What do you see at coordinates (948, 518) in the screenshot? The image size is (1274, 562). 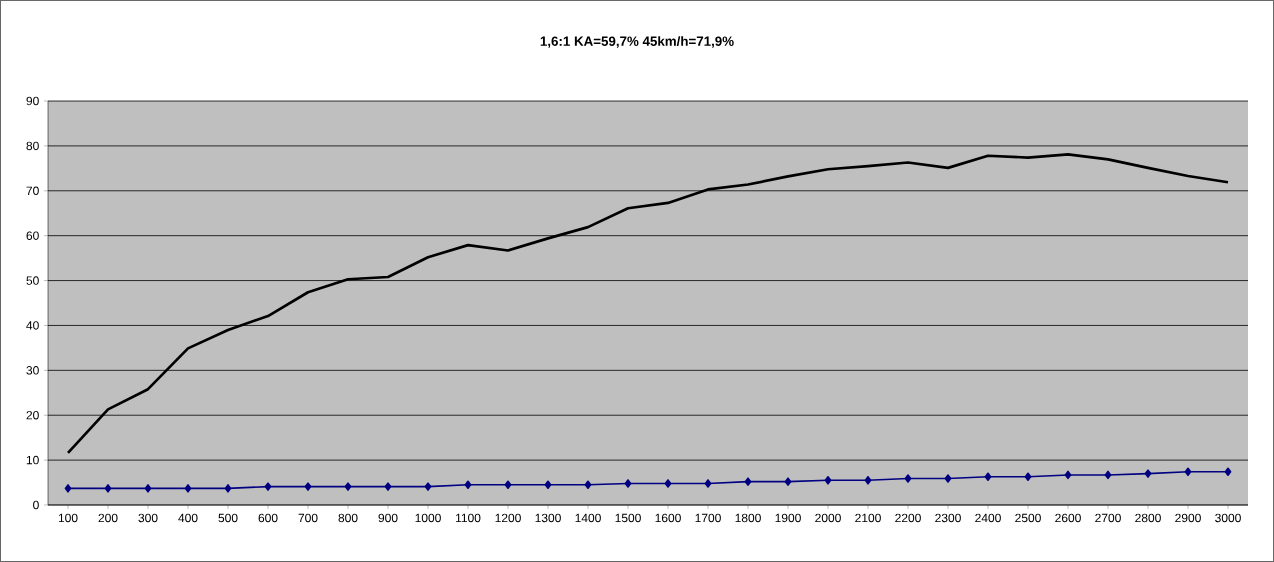 I see `x-tick-label: 2300` at bounding box center [948, 518].